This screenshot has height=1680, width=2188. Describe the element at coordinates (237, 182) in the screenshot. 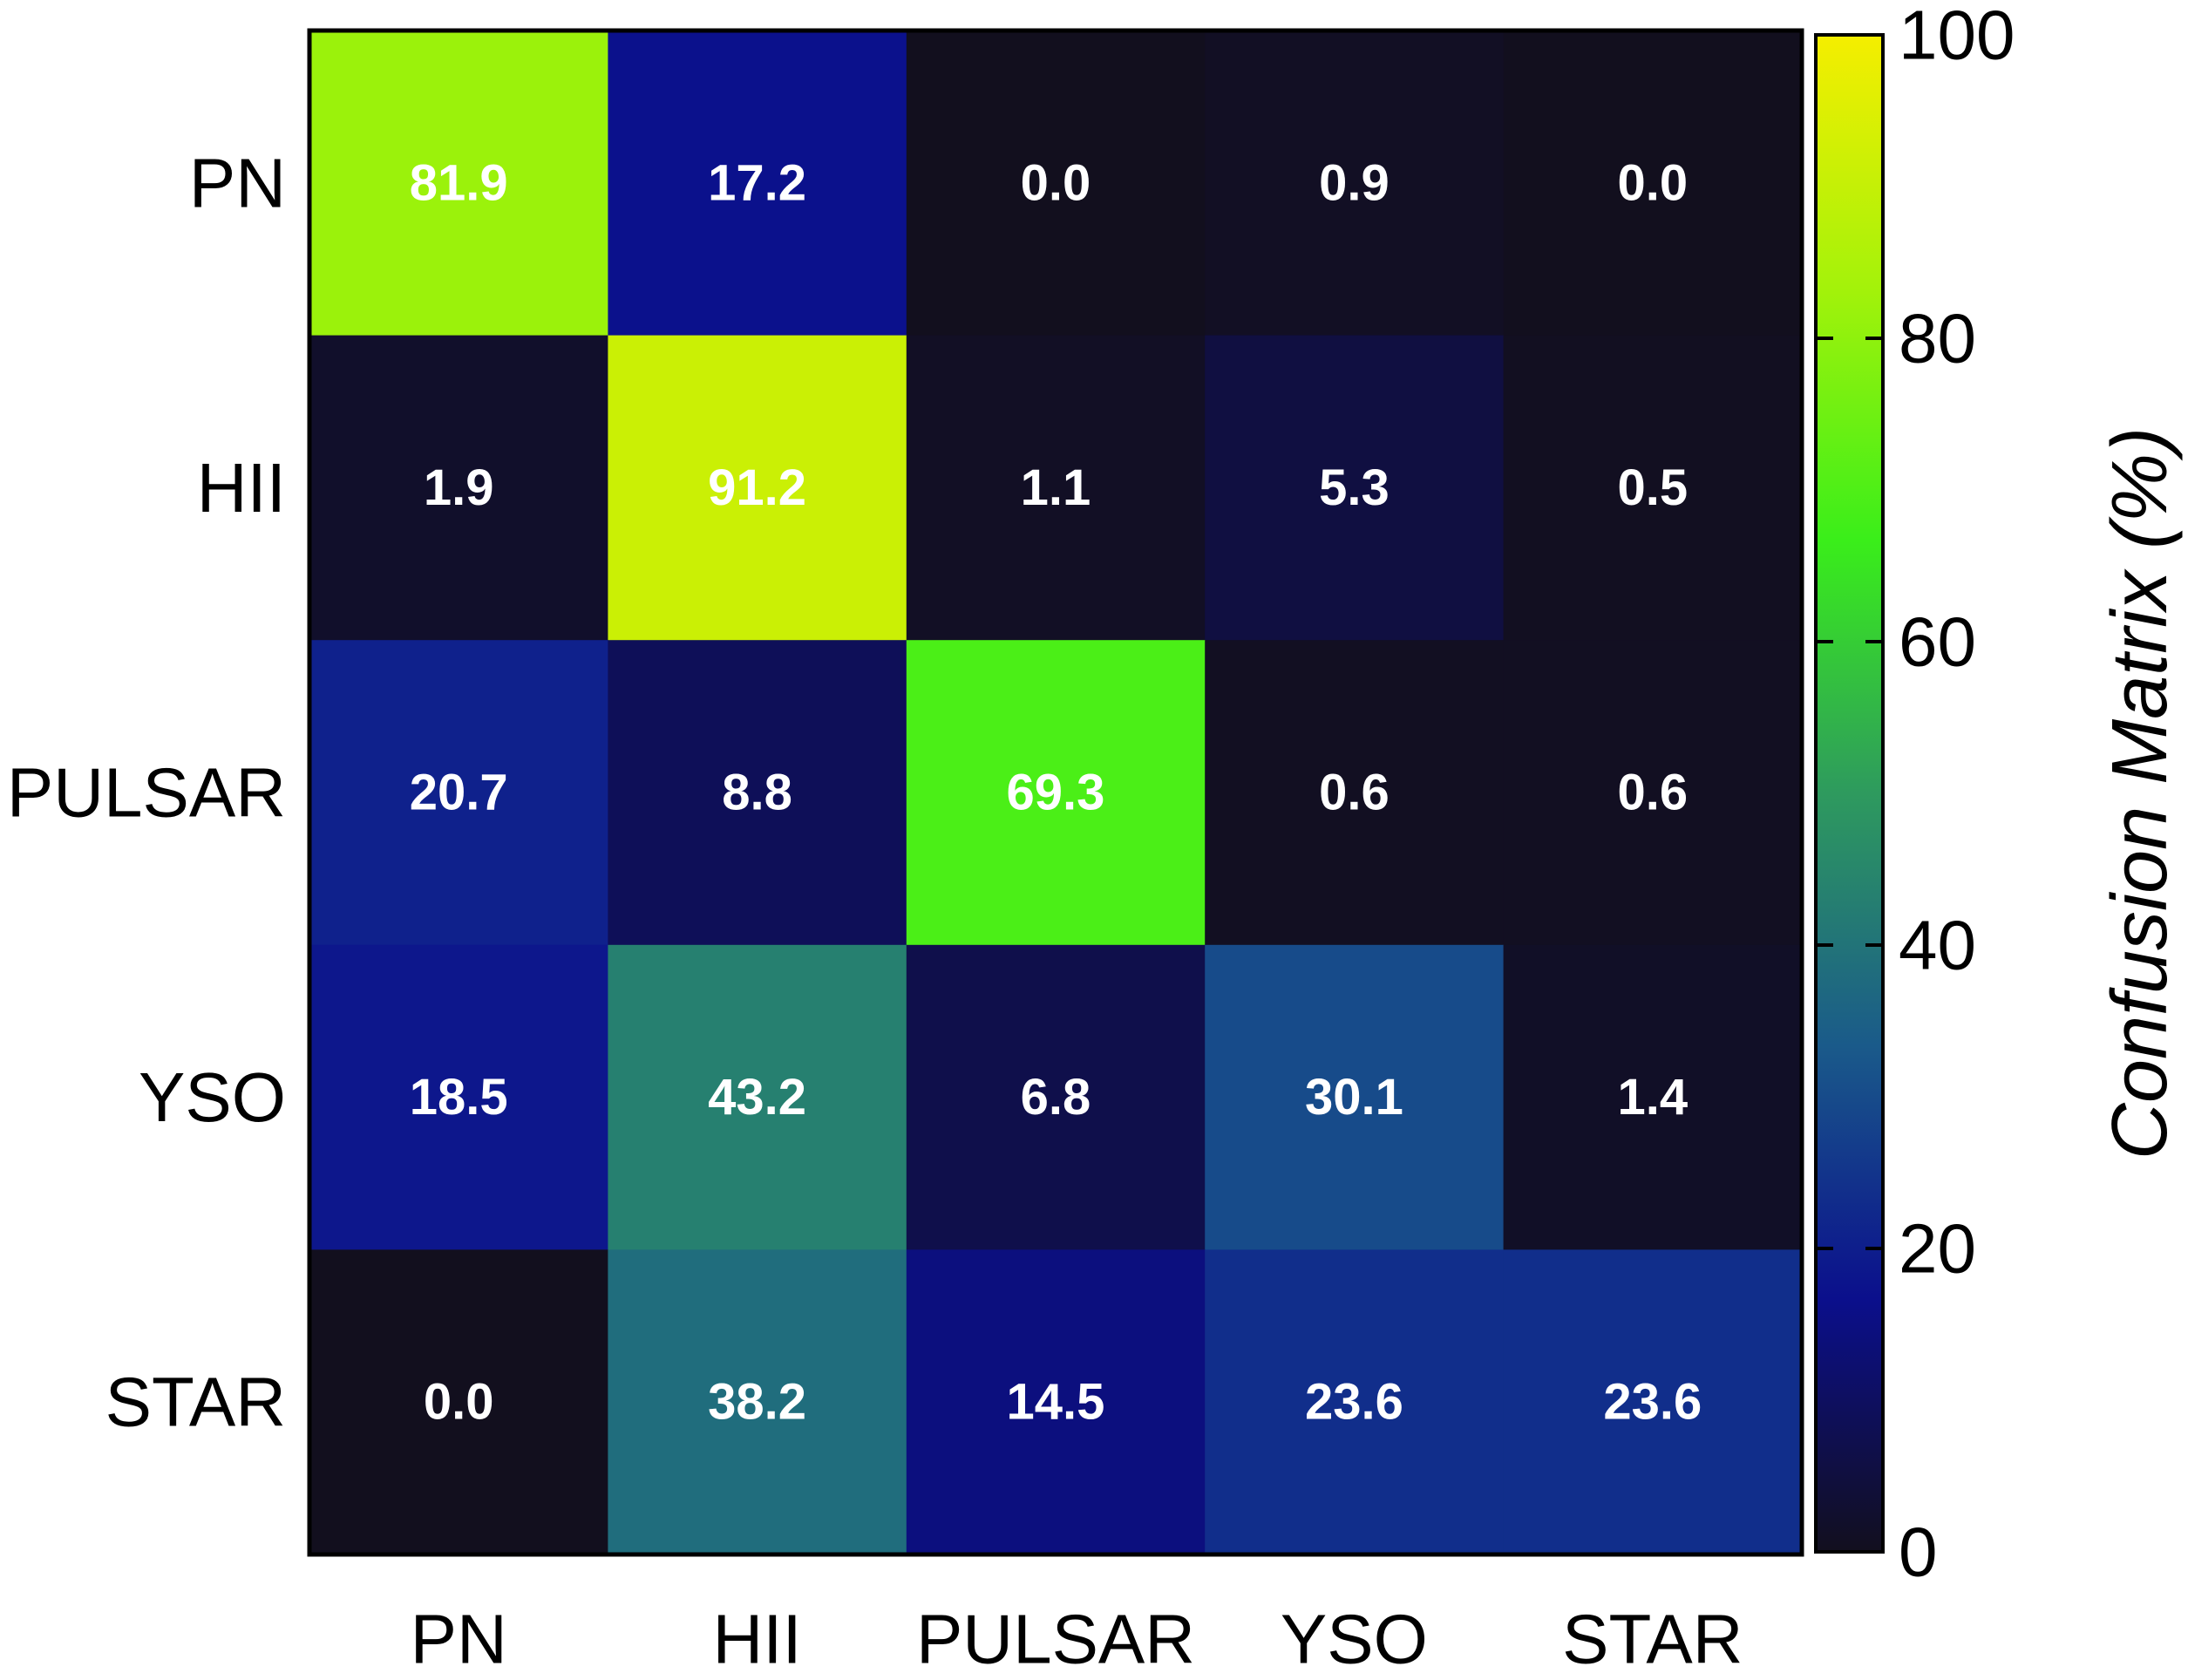

I see `row-label-pn: PN` at that location.